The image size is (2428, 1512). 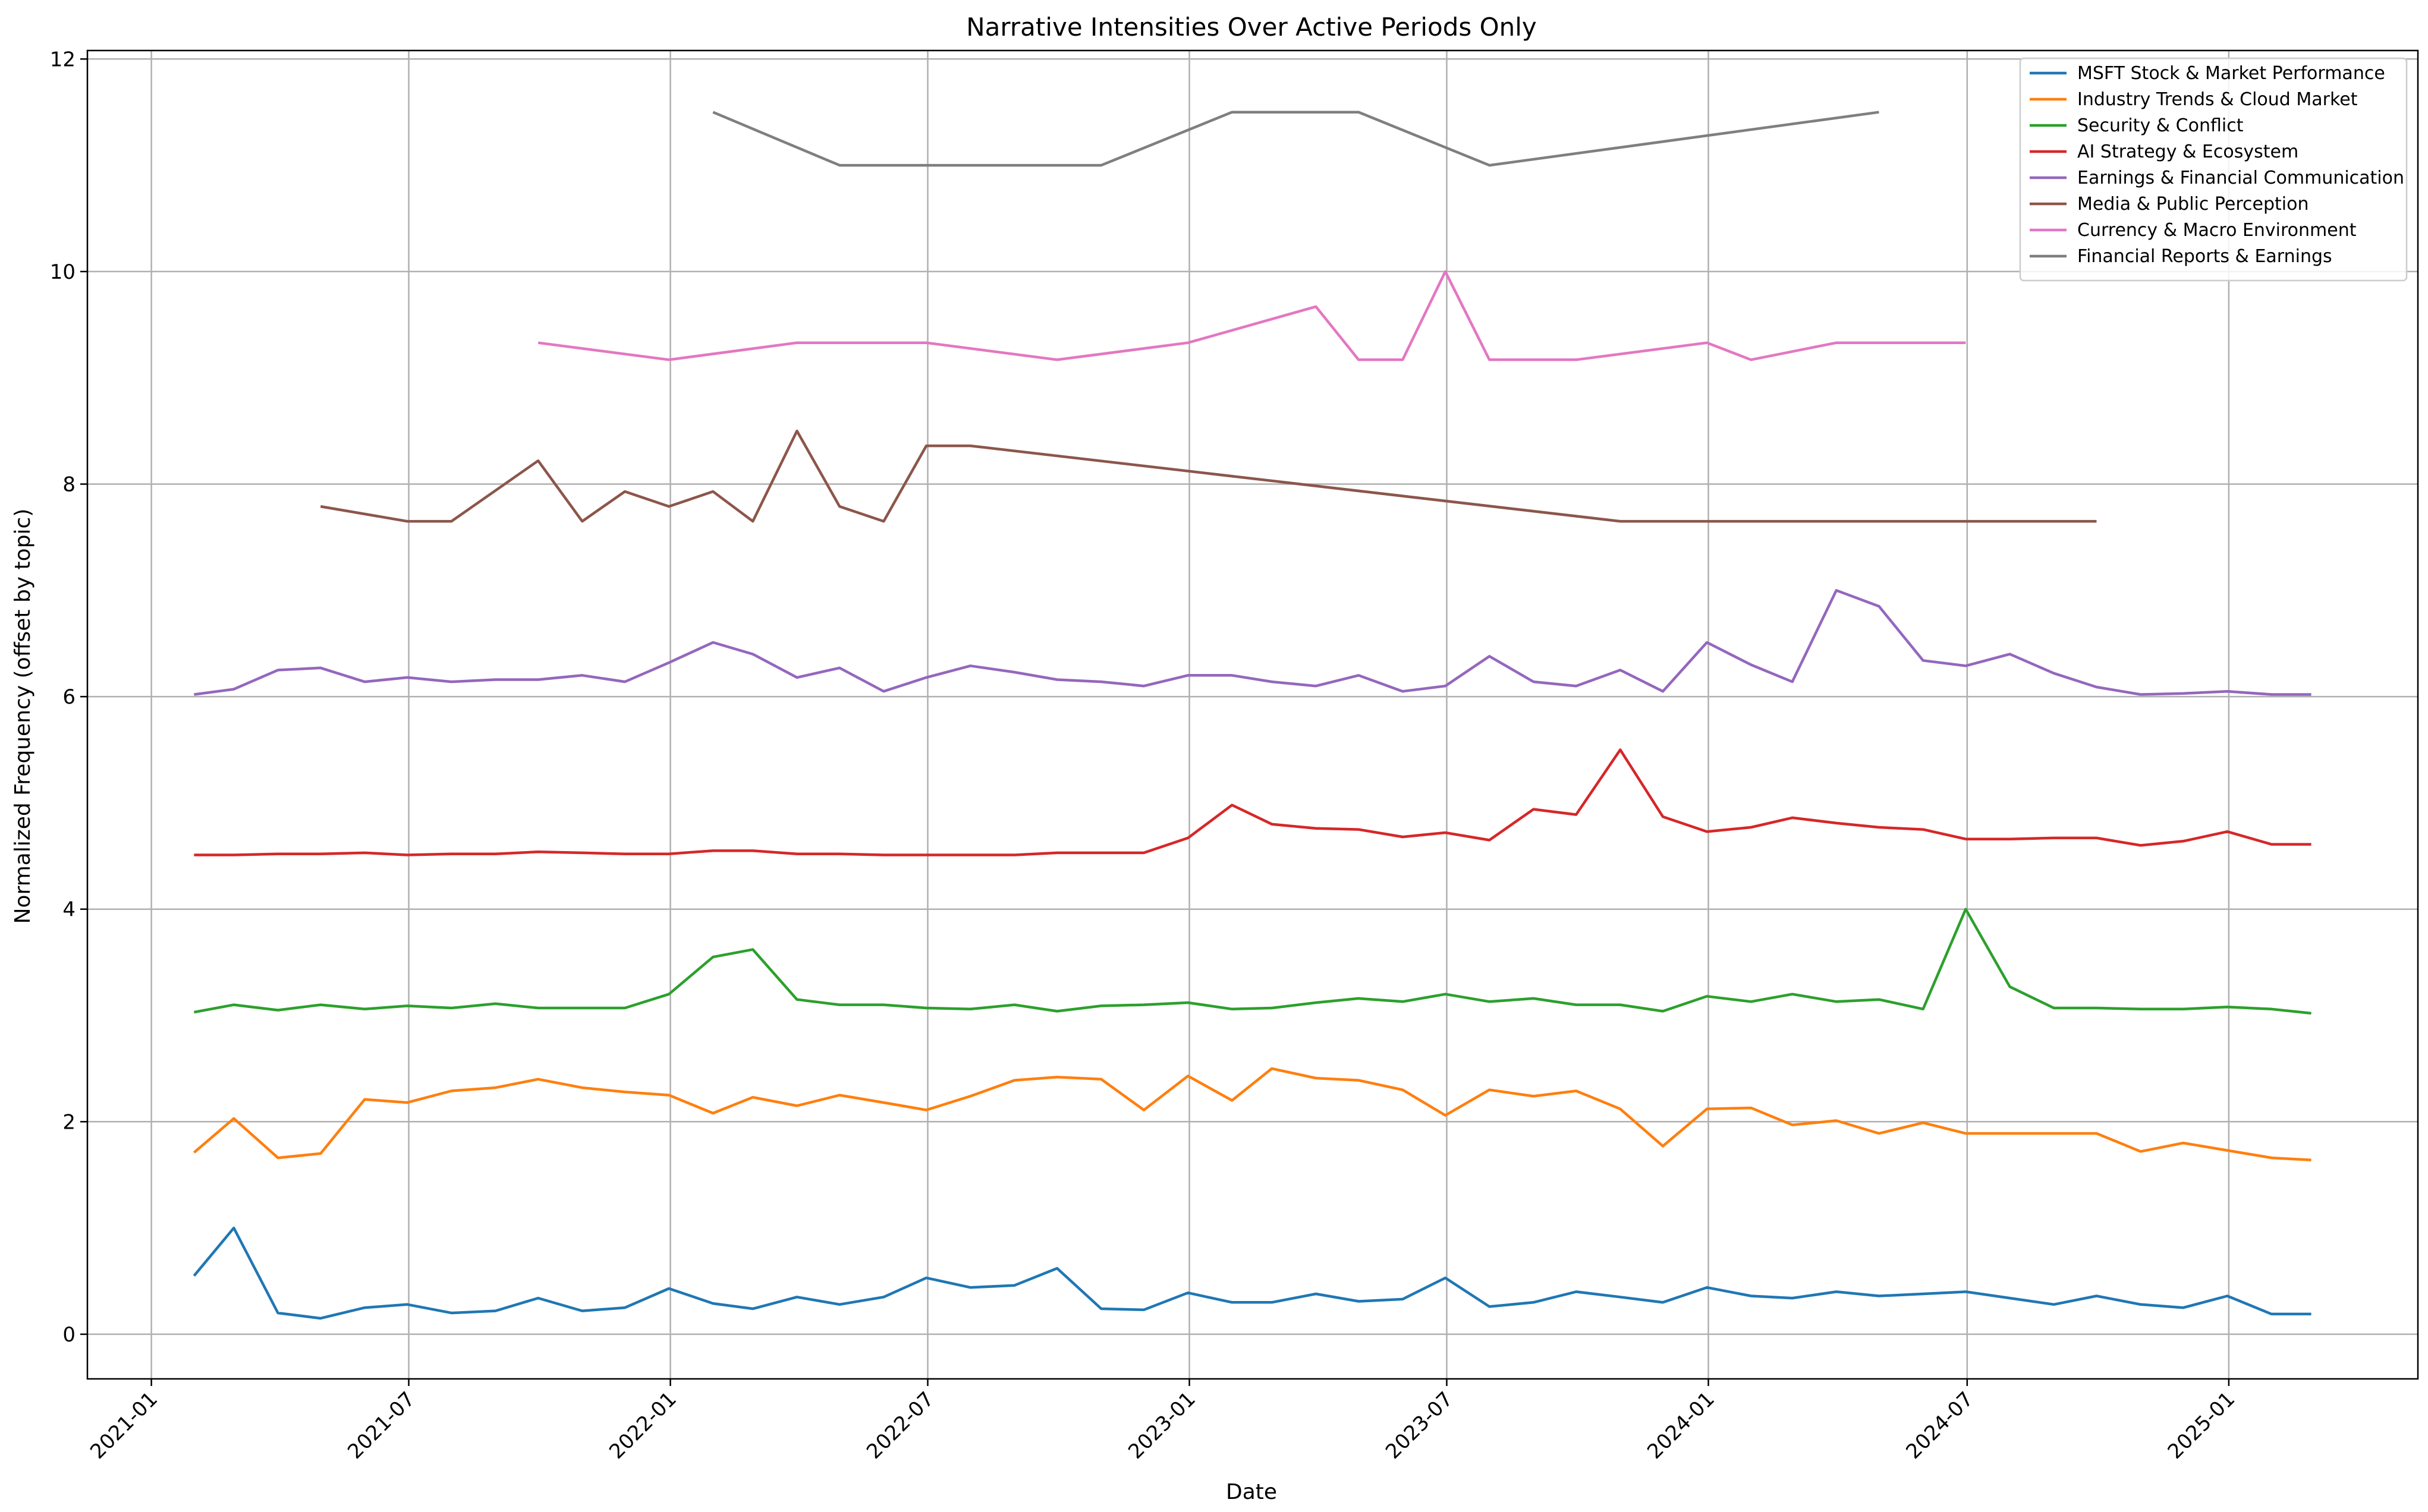 I want to click on y-tick-label: 12, so click(x=63, y=59).